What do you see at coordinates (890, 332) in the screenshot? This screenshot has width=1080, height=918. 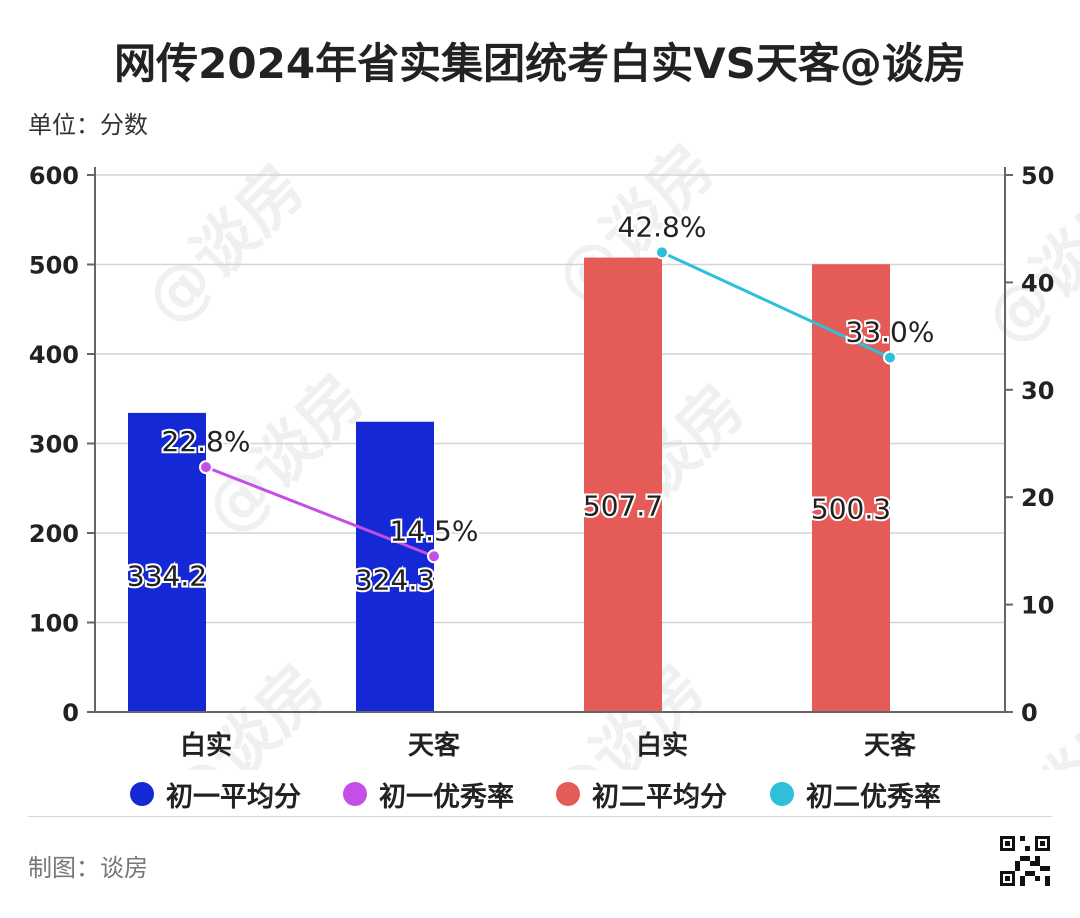 I see `line-value-label: 33.0%` at bounding box center [890, 332].